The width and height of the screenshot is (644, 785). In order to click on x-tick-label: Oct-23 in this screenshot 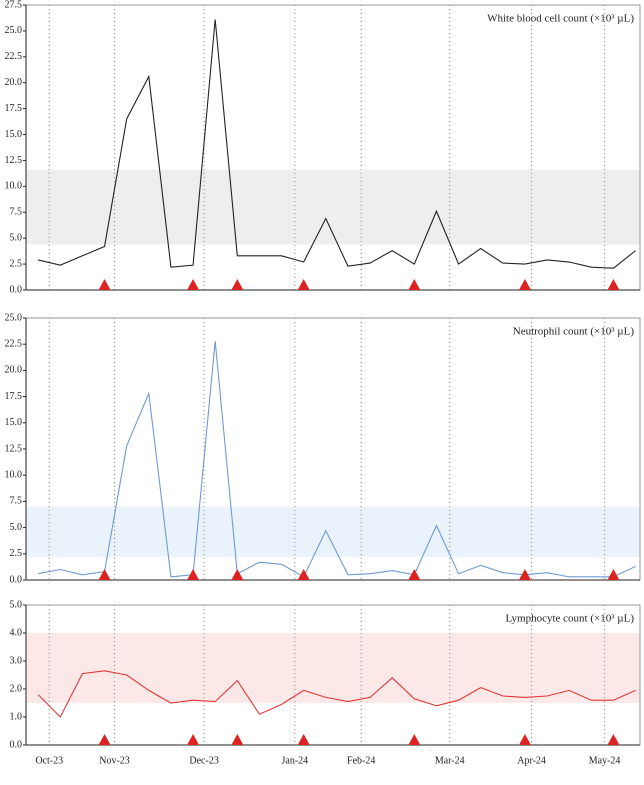, I will do `click(49, 760)`.